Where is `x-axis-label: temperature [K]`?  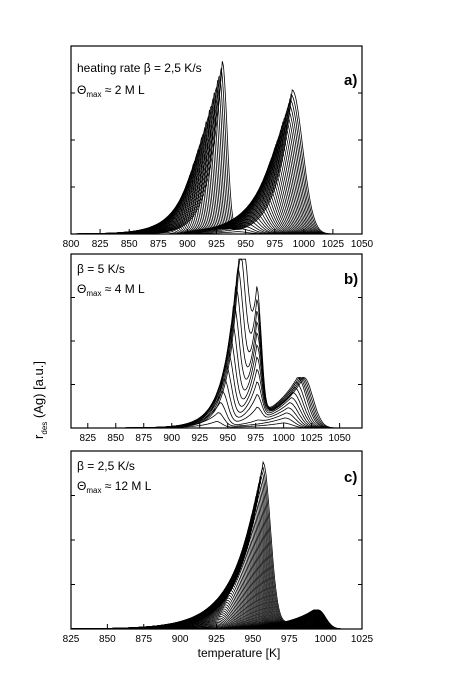
x-axis-label: temperature [K] is located at coordinates (239, 653).